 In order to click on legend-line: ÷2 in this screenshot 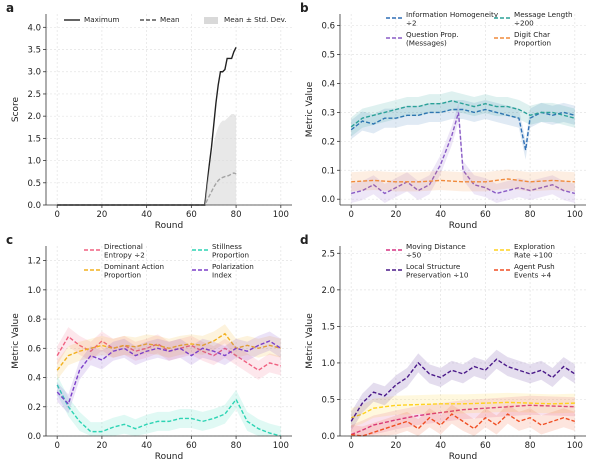, I will do `click(411, 23)`.